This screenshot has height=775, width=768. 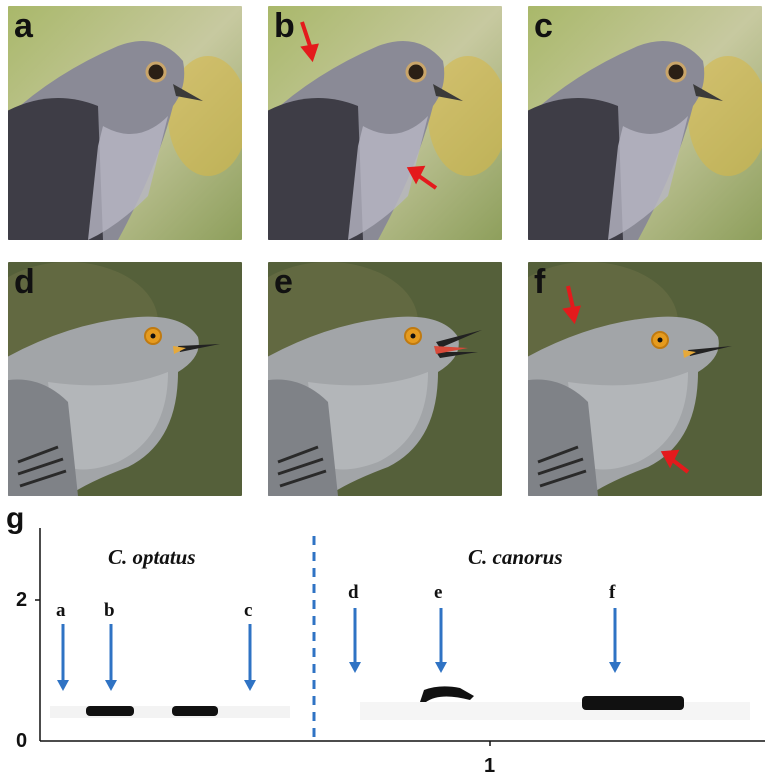 What do you see at coordinates (21, 600) in the screenshot?
I see `y-tick-label: 2` at bounding box center [21, 600].